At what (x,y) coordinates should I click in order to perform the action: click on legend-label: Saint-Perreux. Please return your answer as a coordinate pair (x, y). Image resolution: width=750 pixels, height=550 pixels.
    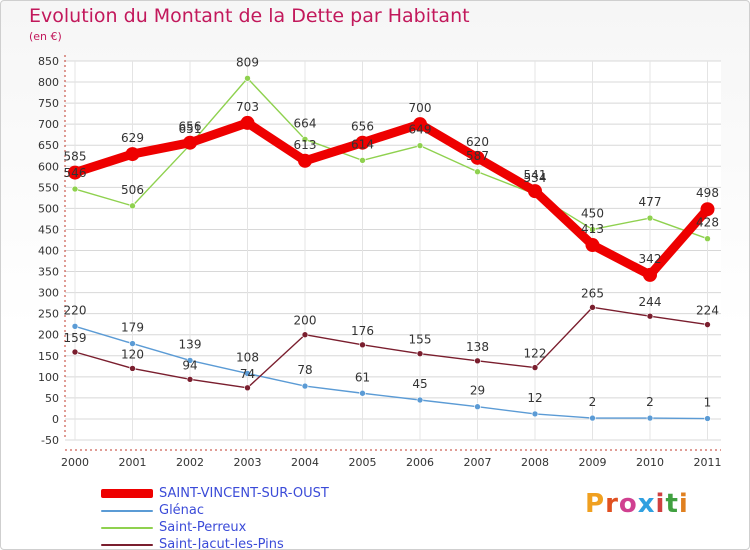
    Looking at the image, I should click on (203, 527).